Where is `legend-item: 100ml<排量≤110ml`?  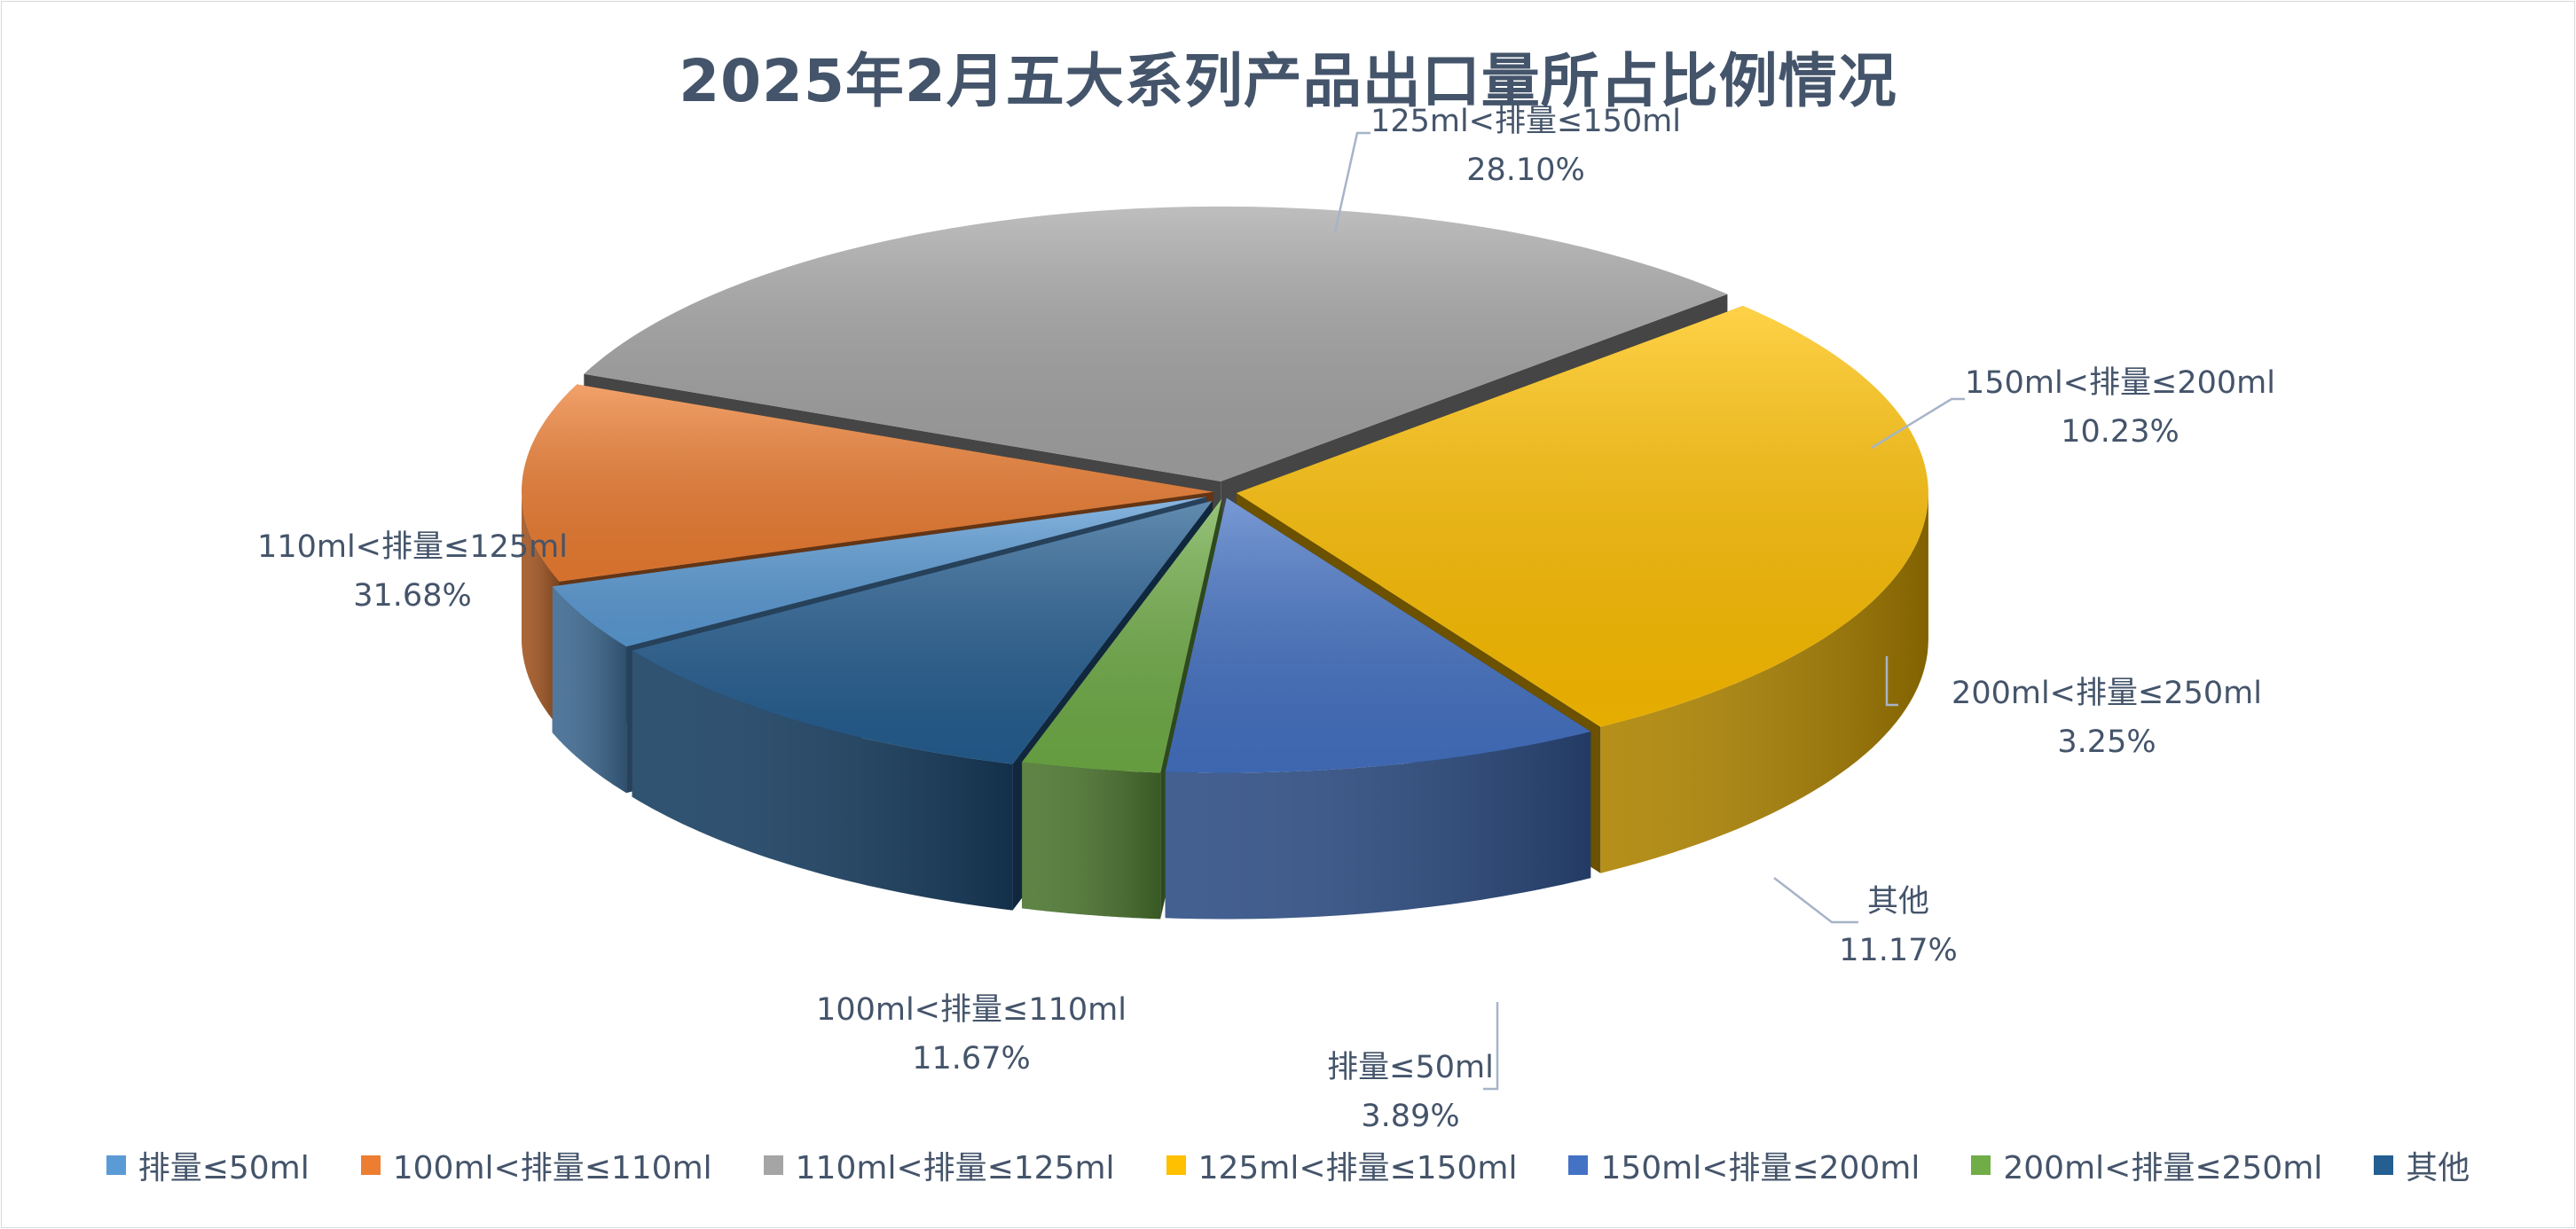 legend-item: 100ml<排量≤110ml is located at coordinates (536, 1165).